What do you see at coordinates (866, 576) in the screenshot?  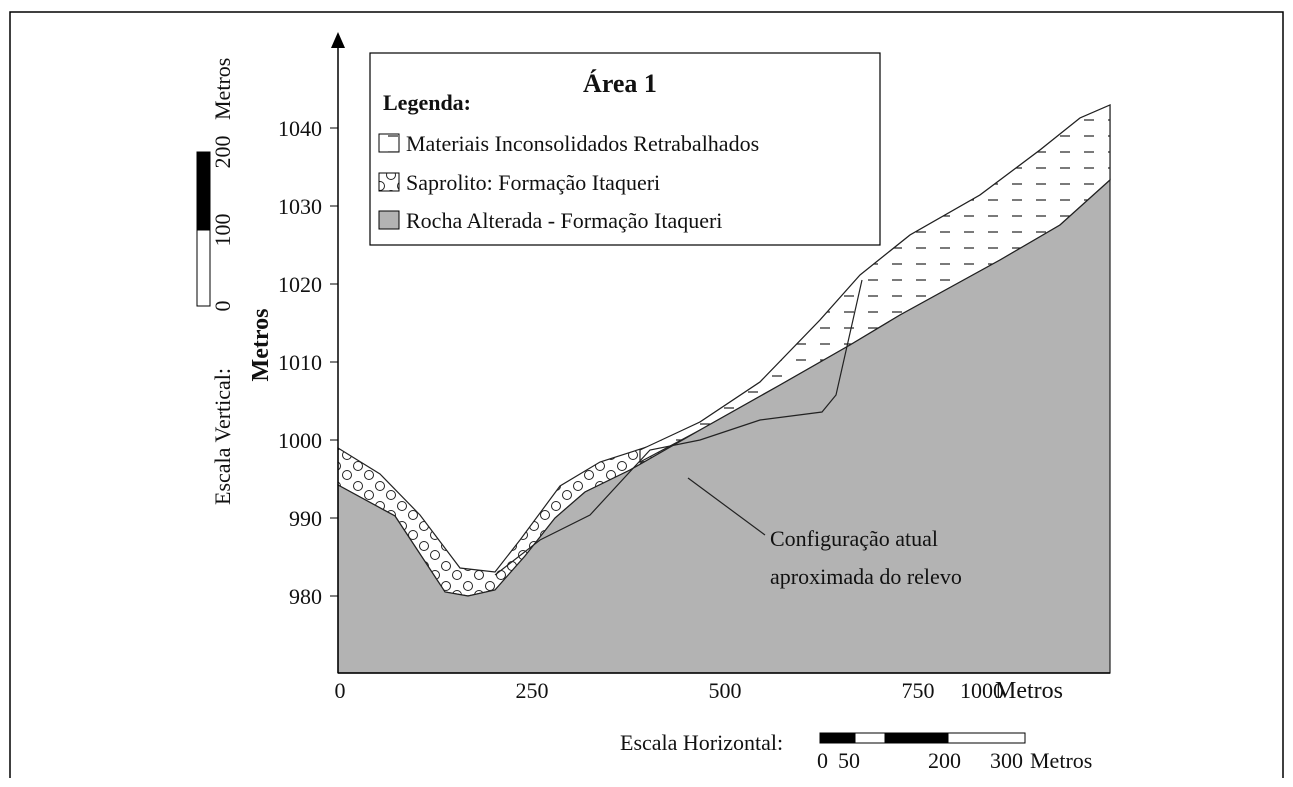 I see `annotation: aproximada do relevo` at bounding box center [866, 576].